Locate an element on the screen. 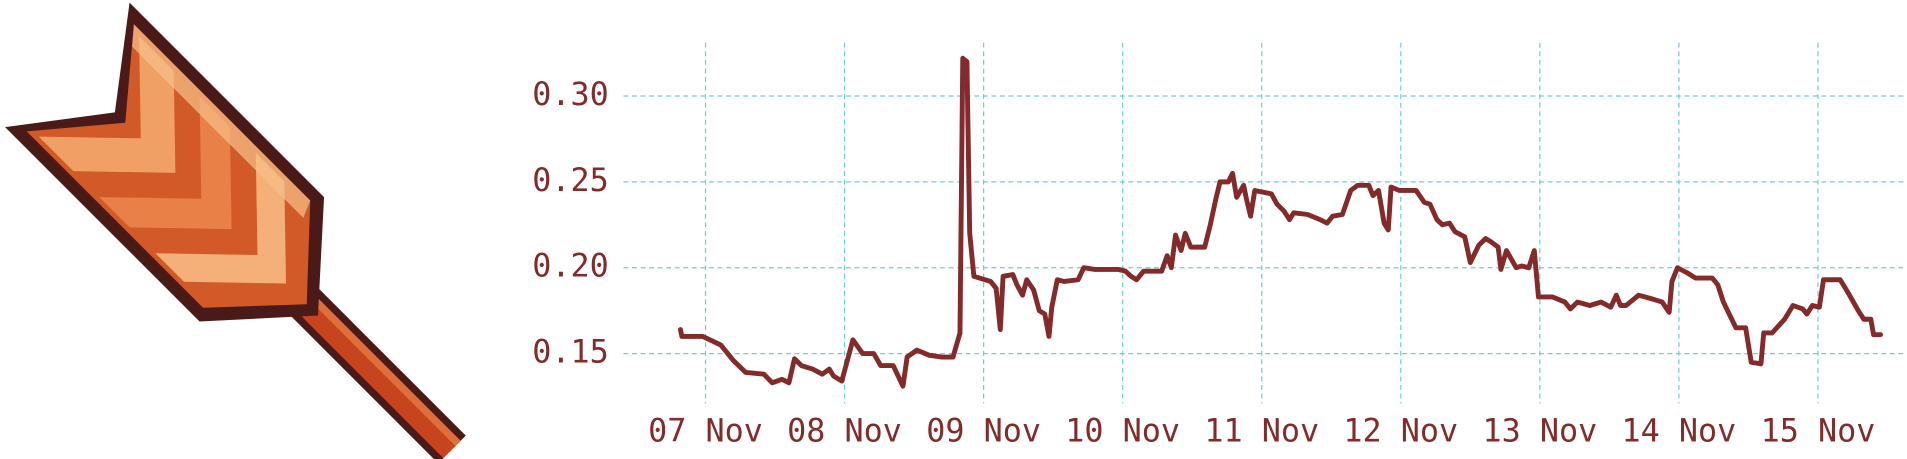 The image size is (1907, 459). x-tick-label: 13 Nov is located at coordinates (1539, 432).